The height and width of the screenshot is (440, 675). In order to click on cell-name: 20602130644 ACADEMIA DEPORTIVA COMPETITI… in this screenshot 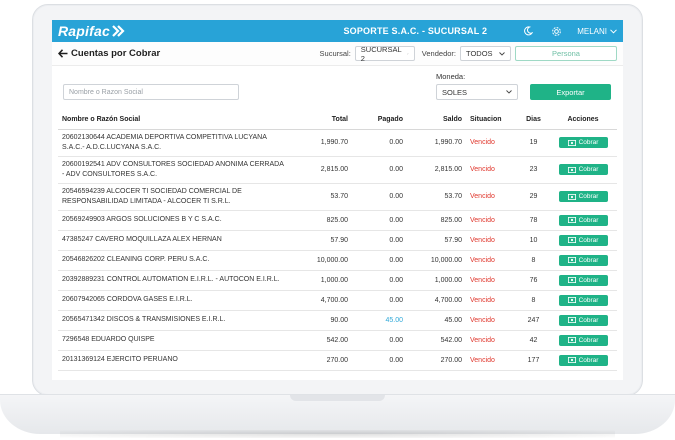, I will do `click(174, 143)`.